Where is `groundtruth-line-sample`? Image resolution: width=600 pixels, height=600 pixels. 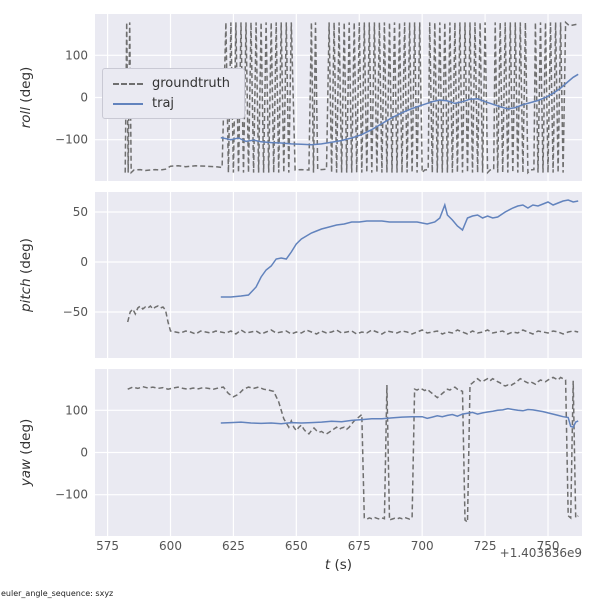
groundtruth-line-sample is located at coordinates (128, 83).